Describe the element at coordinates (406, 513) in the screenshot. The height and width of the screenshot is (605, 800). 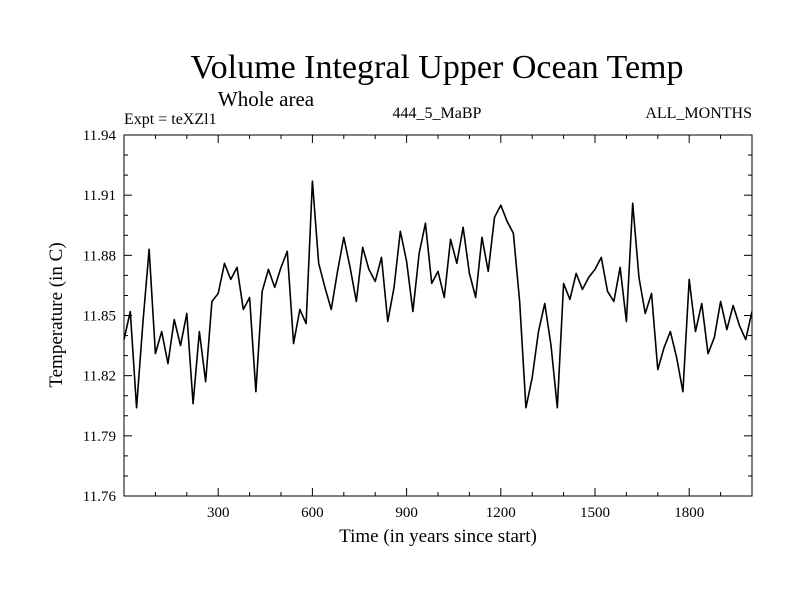
I see `x-tick-label: 900` at that location.